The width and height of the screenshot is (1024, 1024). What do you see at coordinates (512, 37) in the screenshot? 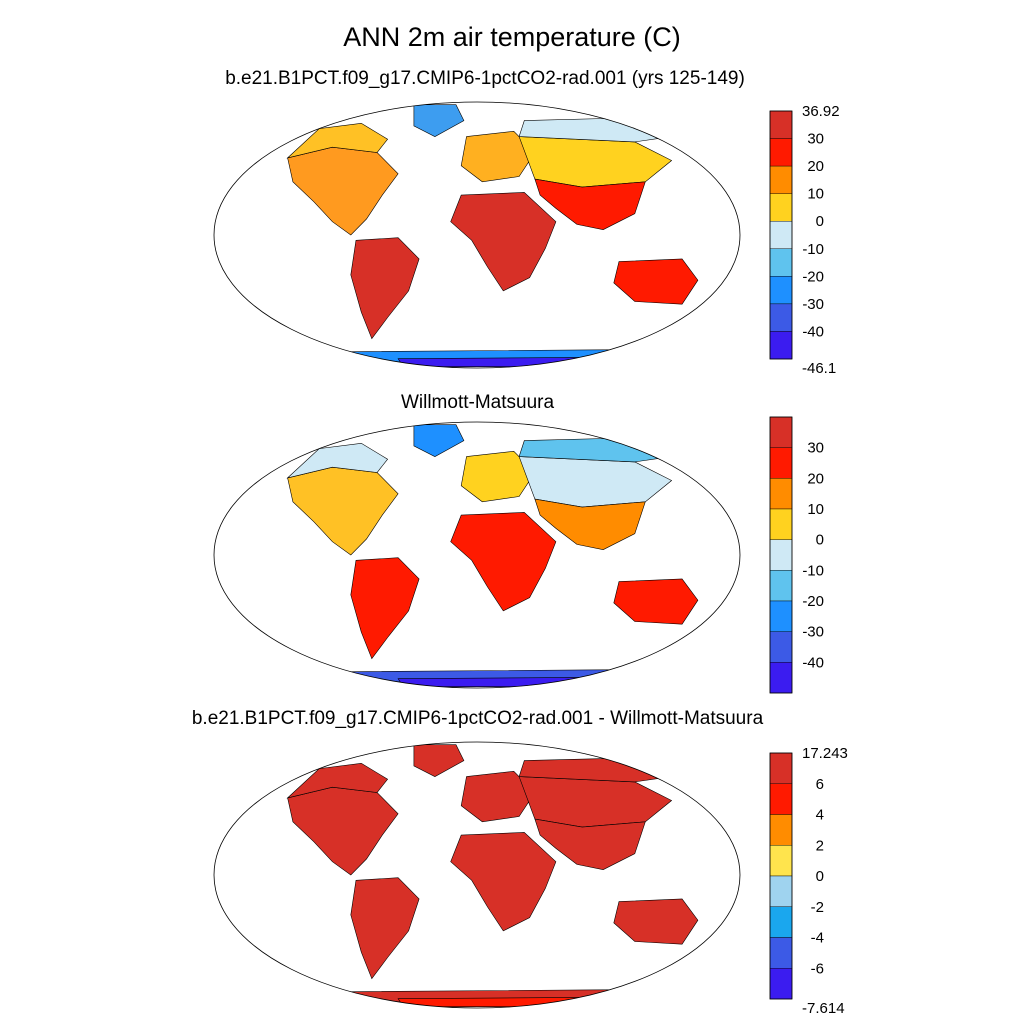
I see `figure-title: ANN 2m air temperature (C)` at bounding box center [512, 37].